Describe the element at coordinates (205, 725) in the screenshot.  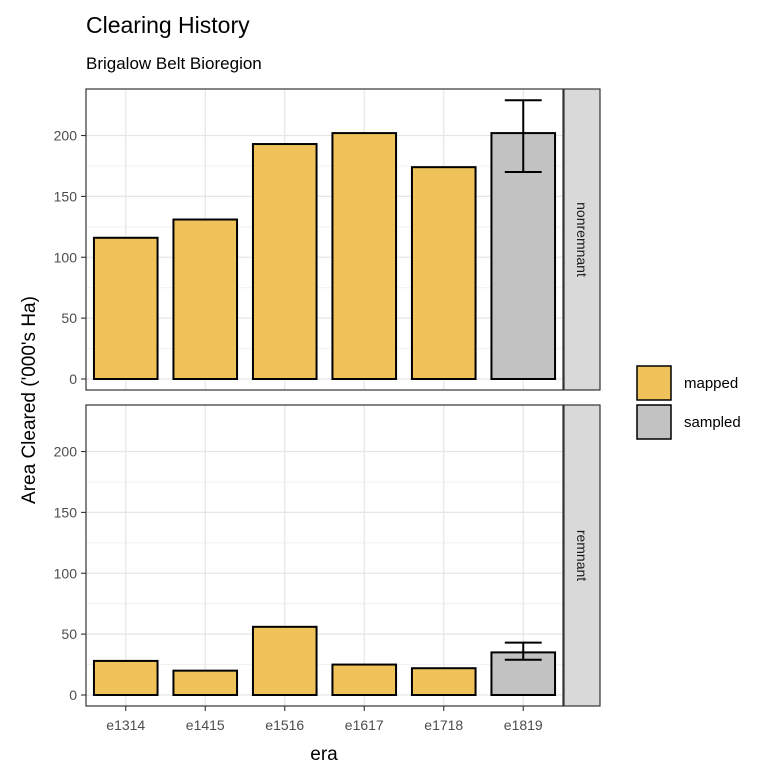
I see `x-tick-label-e1415: e1415` at that location.